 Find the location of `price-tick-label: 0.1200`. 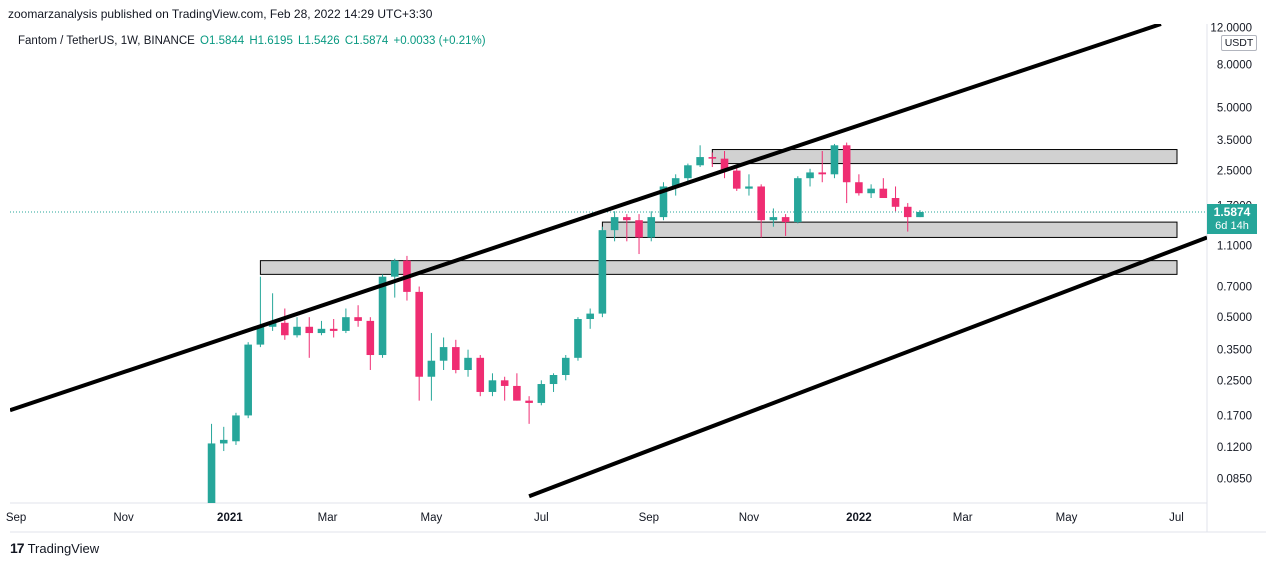

price-tick-label: 0.1200 is located at coordinates (1234, 448).